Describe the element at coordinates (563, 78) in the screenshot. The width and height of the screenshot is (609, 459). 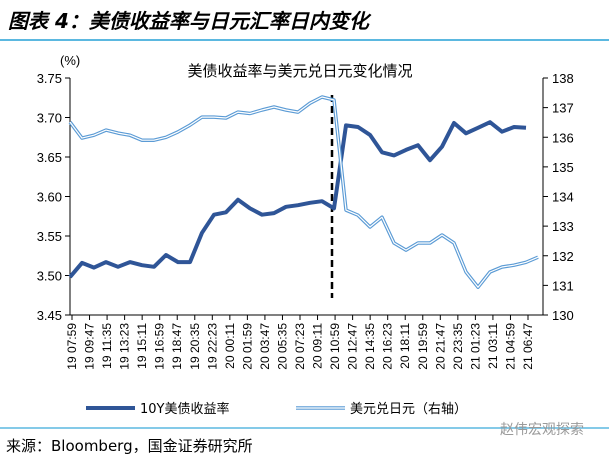
I see `y-right-tick-label: 138` at that location.